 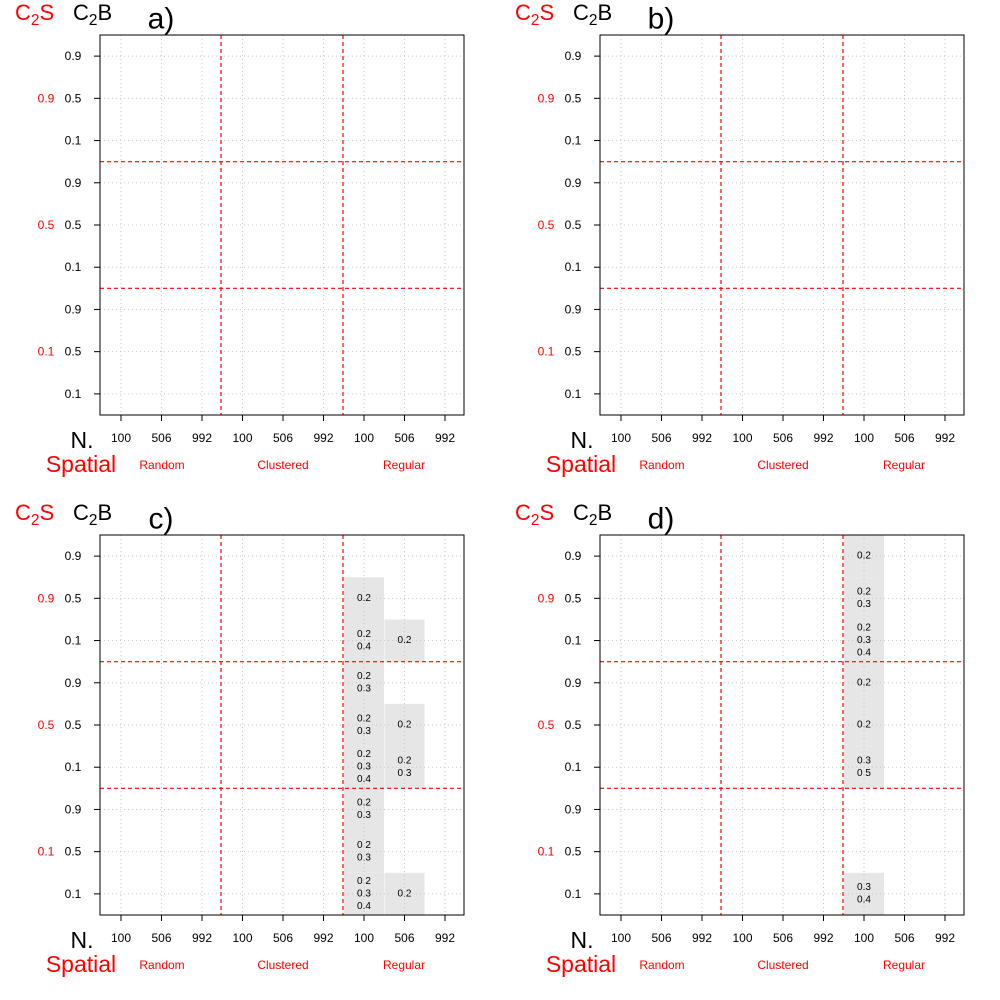 I want to click on cell-value: 0.5, so click(x=864, y=773).